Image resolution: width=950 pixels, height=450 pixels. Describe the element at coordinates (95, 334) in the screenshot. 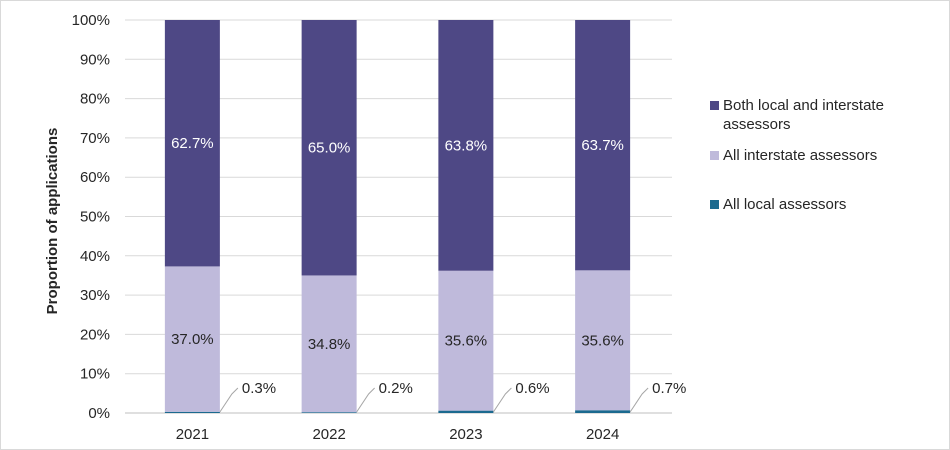

I see `y-tick-label: 20%` at that location.